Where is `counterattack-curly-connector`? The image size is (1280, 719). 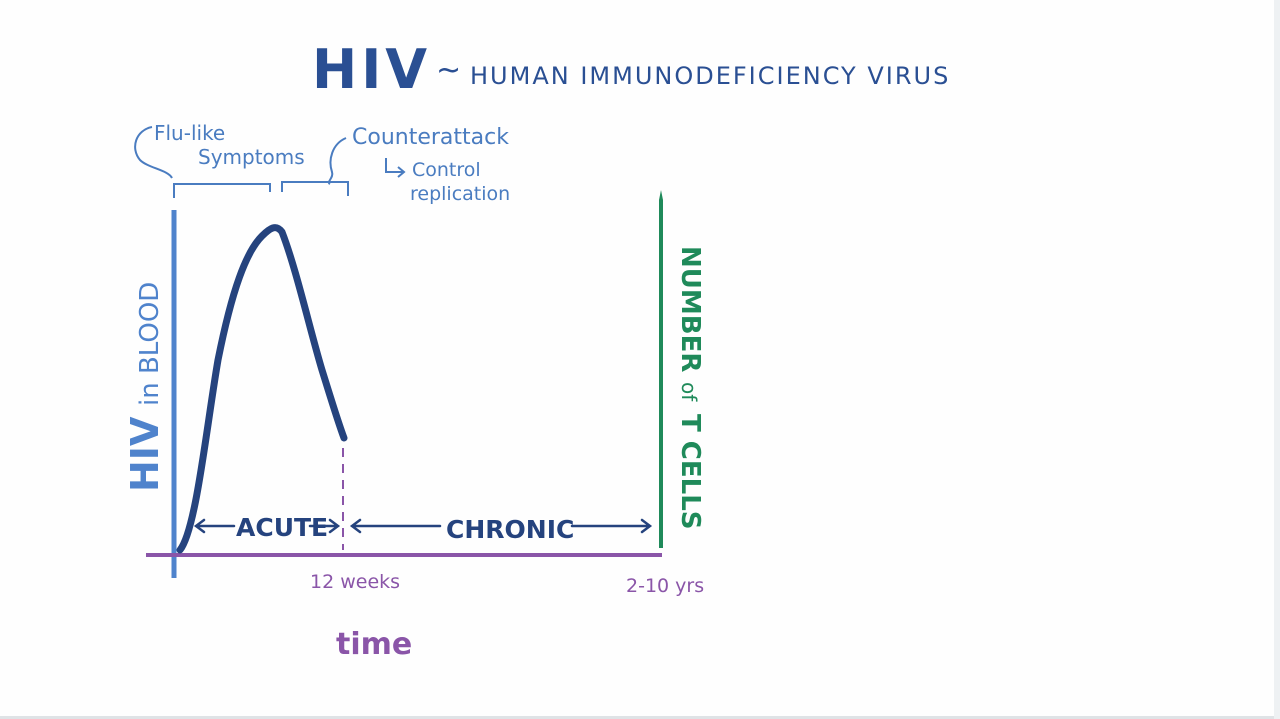 counterattack-curly-connector is located at coordinates (337, 161).